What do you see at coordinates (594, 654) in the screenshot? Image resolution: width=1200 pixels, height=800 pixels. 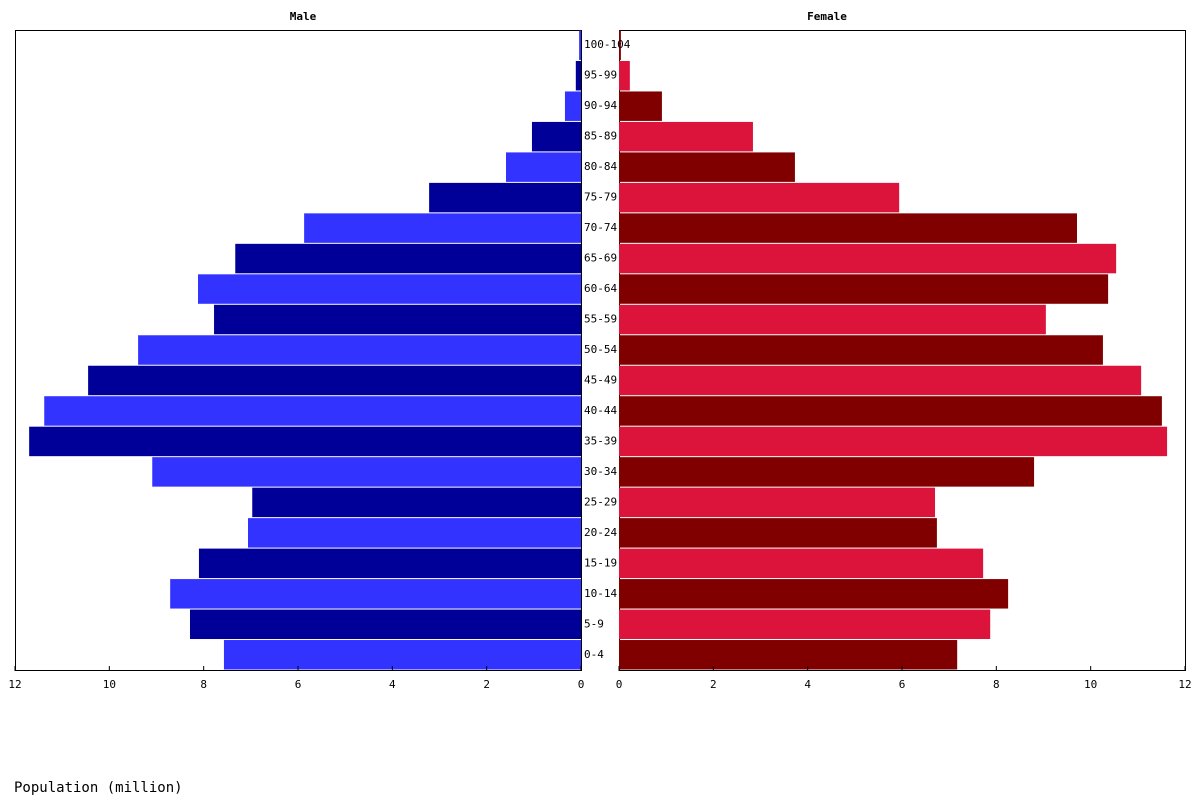 I see `category-label: 0-4` at bounding box center [594, 654].